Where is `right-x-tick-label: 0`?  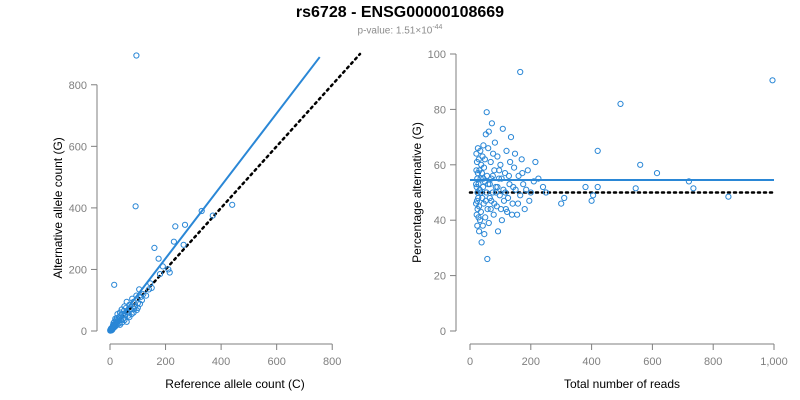
right-x-tick-label: 0 is located at coordinates (470, 362).